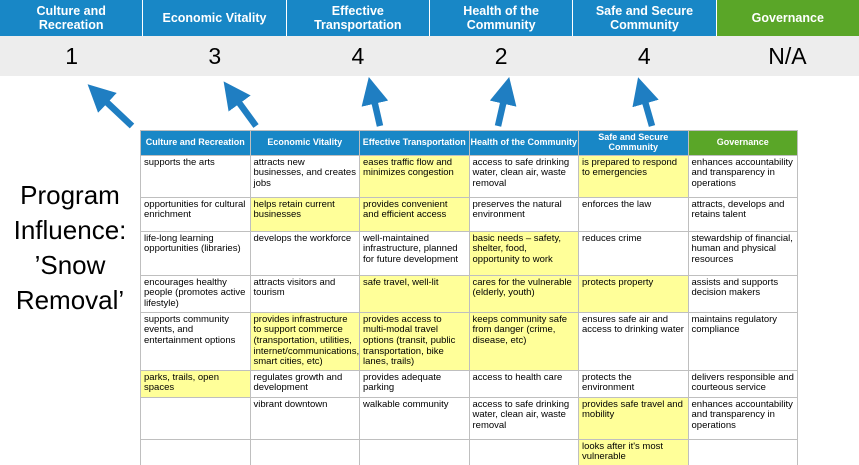 The height and width of the screenshot is (465, 859). Describe the element at coordinates (195, 143) in the screenshot. I see `matrix-header-culture-and-recreation: Culture and Recreation` at that location.